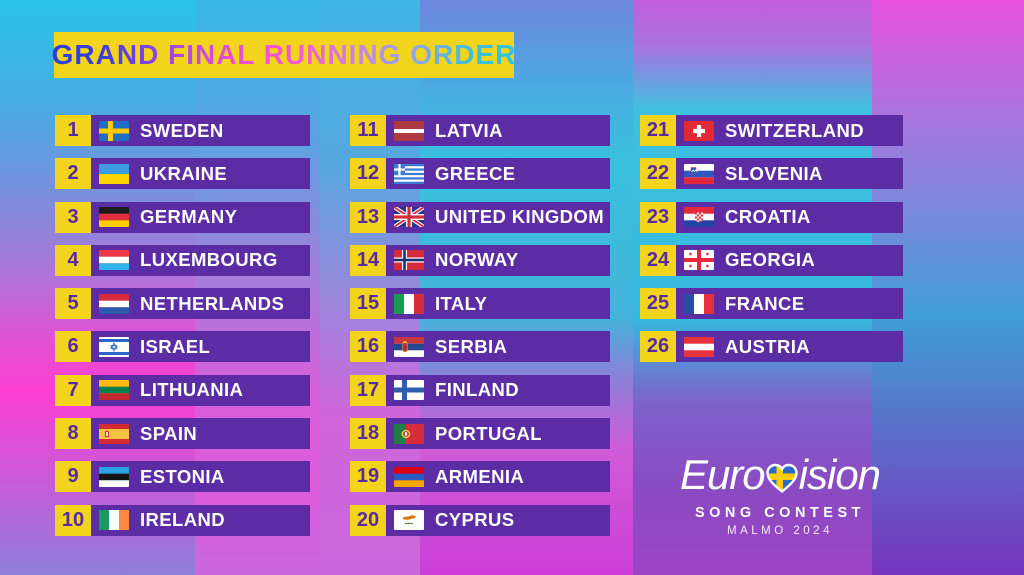 This screenshot has width=1024, height=575. I want to click on running-order-row: 16 SERBIA, so click(480, 347).